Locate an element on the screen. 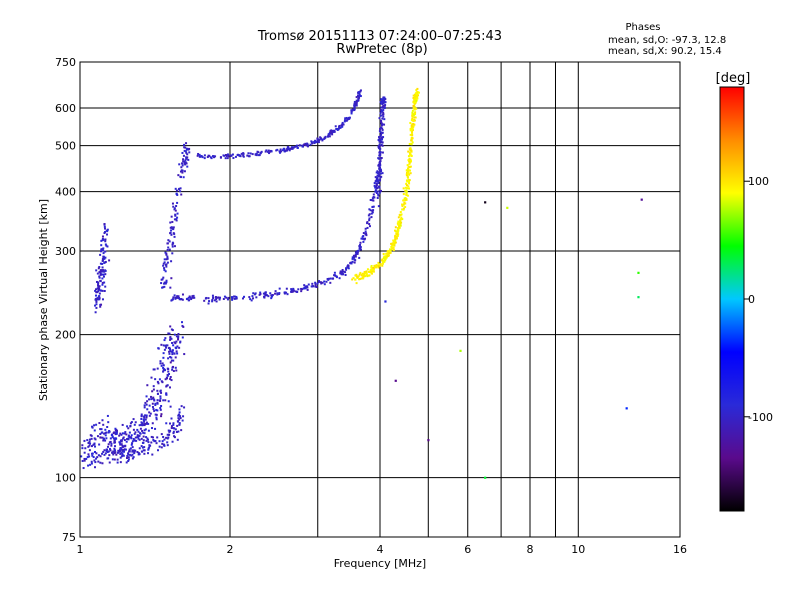 The image size is (800, 600). colorbar-tick-label: -100 is located at coordinates (760, 417).